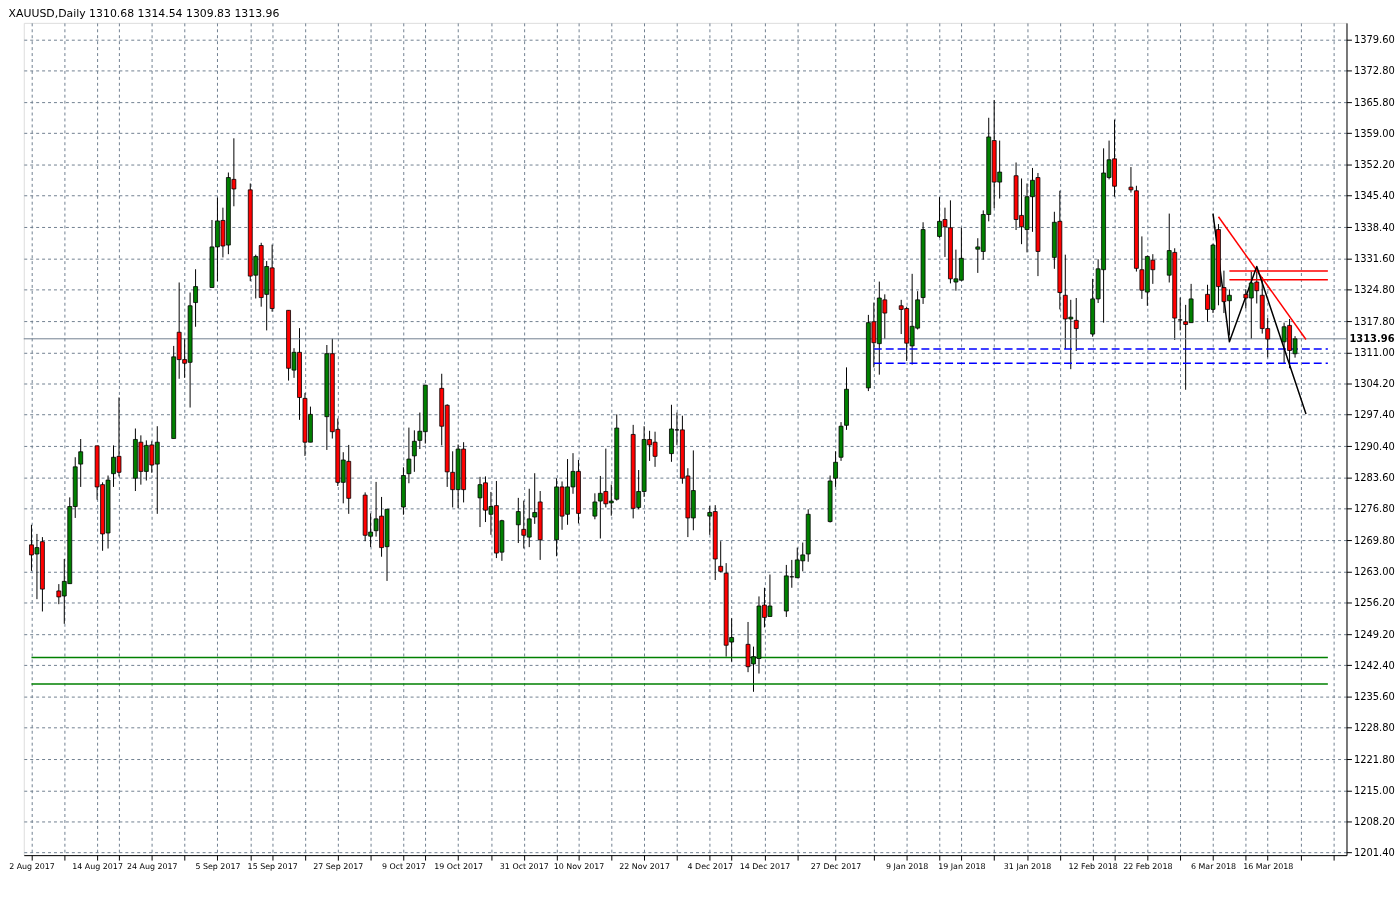  What do you see at coordinates (1374, 852) in the screenshot?
I see `y-tick-label: 1201.40` at bounding box center [1374, 852].